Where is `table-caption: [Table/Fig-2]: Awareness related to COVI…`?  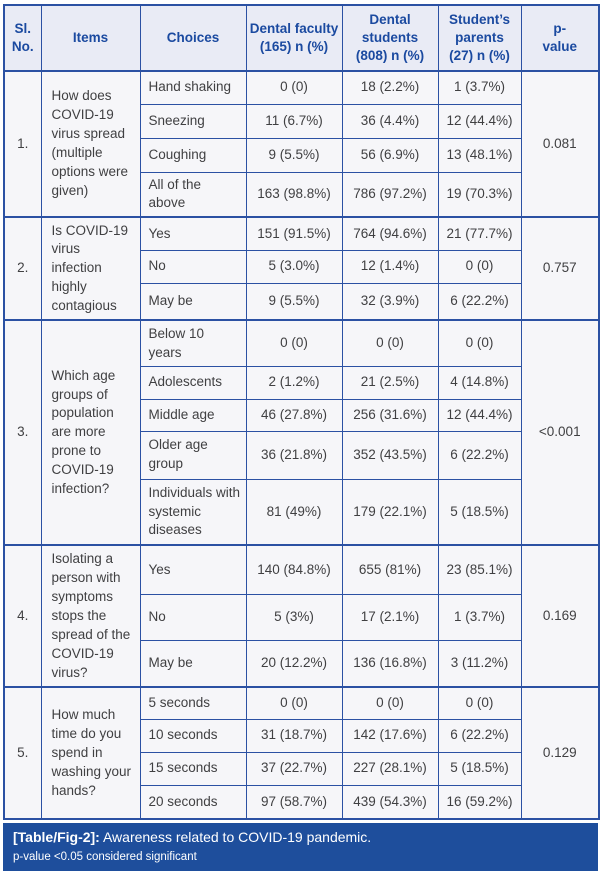 table-caption: [Table/Fig-2]: Awareness related to COVI… is located at coordinates (300, 847).